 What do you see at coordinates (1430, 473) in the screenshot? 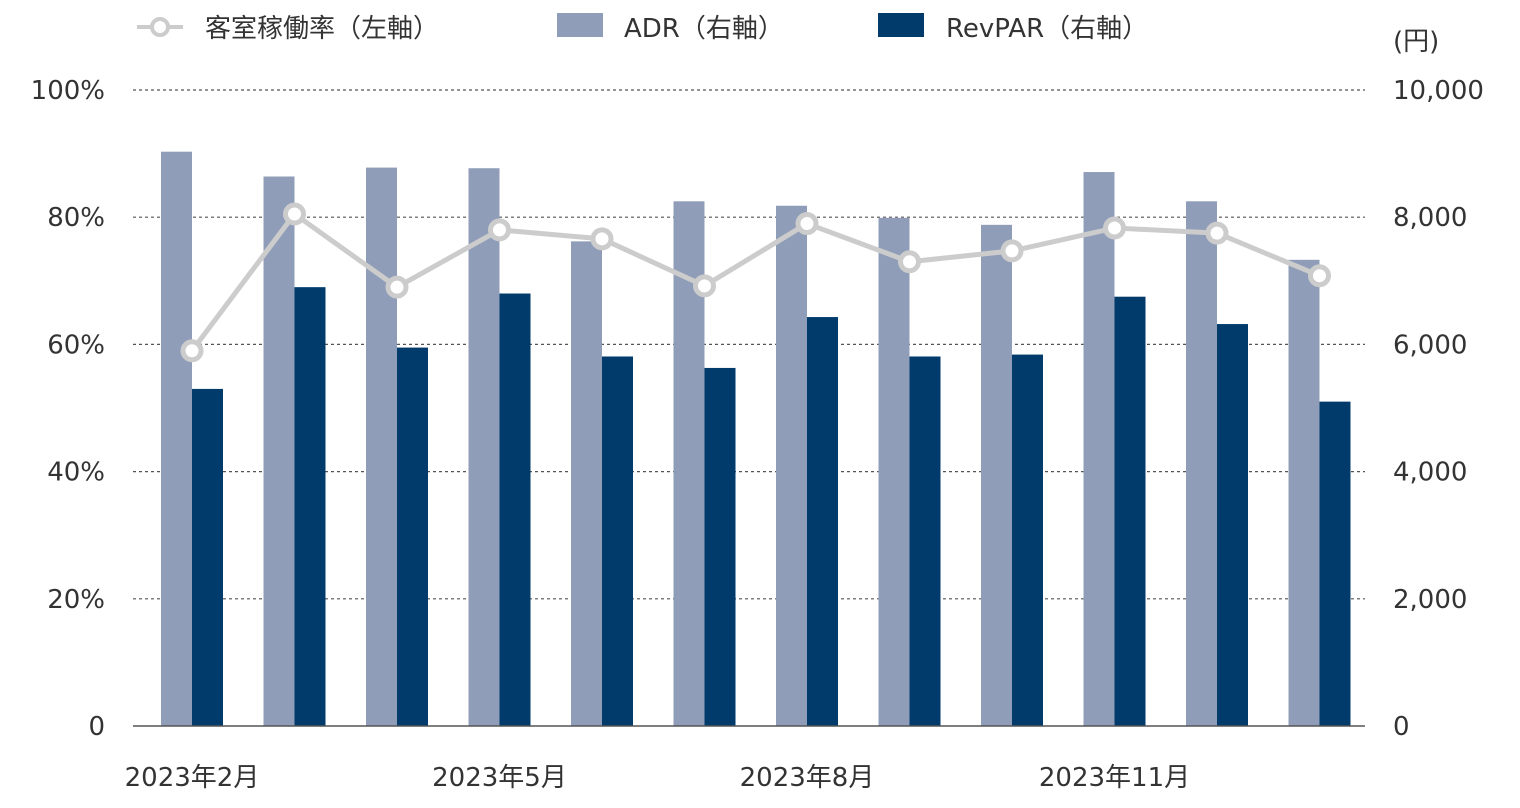
I see `y-right-tick-label: 4,000` at bounding box center [1430, 473].